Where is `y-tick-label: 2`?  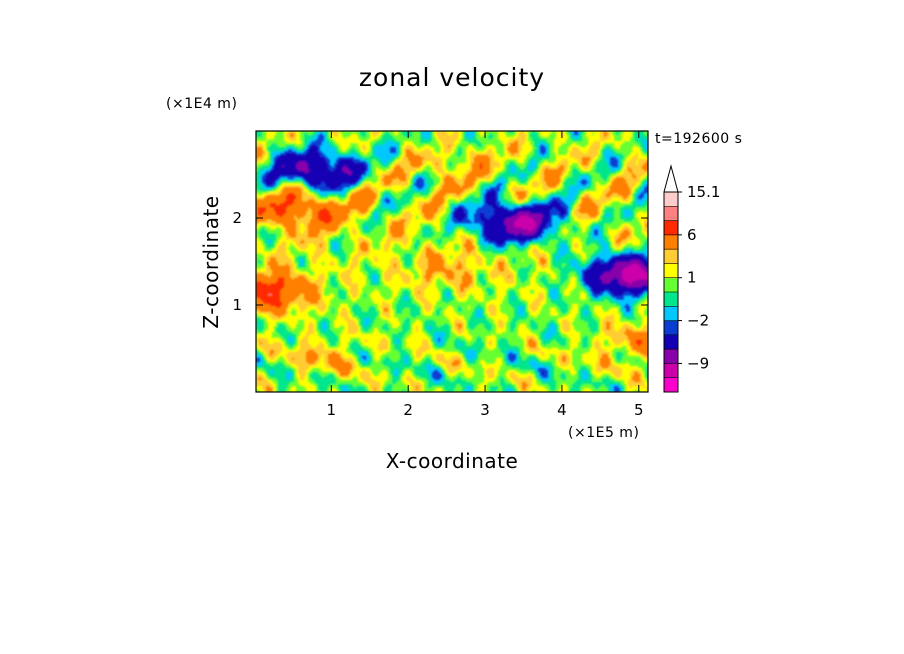
y-tick-label: 2 is located at coordinates (237, 218).